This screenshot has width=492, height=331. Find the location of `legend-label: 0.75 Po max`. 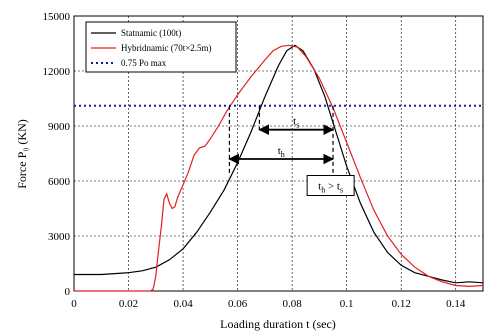

legend-label: 0.75 Po max is located at coordinates (144, 63).